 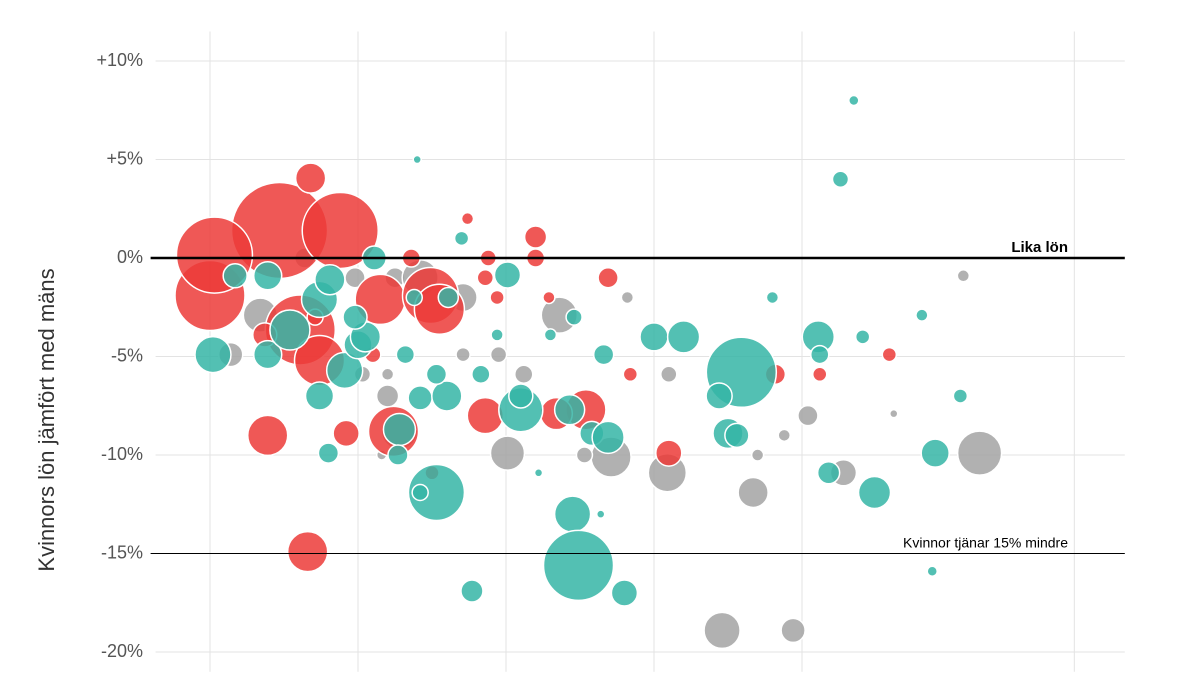 I want to click on reference-label: Lika lön, so click(x=1039, y=247).